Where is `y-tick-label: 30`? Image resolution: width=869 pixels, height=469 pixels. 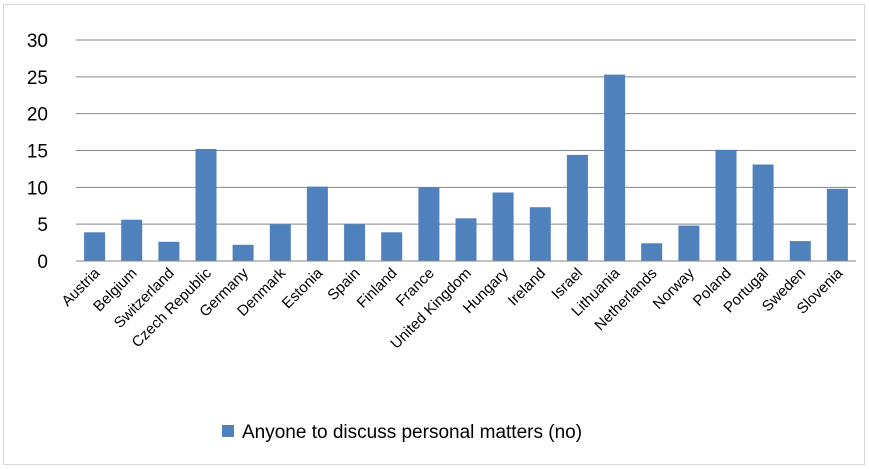 y-tick-label: 30 is located at coordinates (37, 41).